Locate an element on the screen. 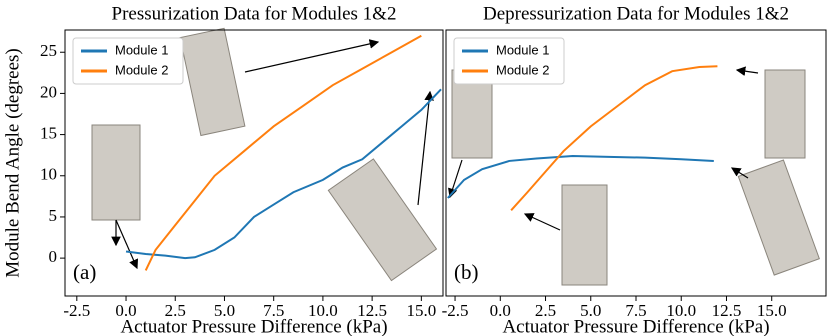  y-tick-label: 25 is located at coordinates (48, 50).